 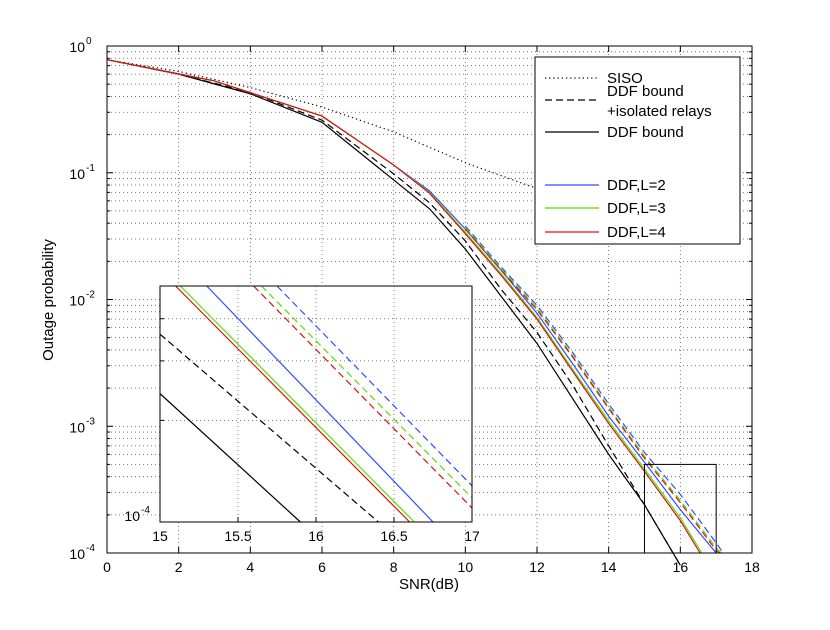 I want to click on y-tick-exponent: -2, so click(x=90, y=295).